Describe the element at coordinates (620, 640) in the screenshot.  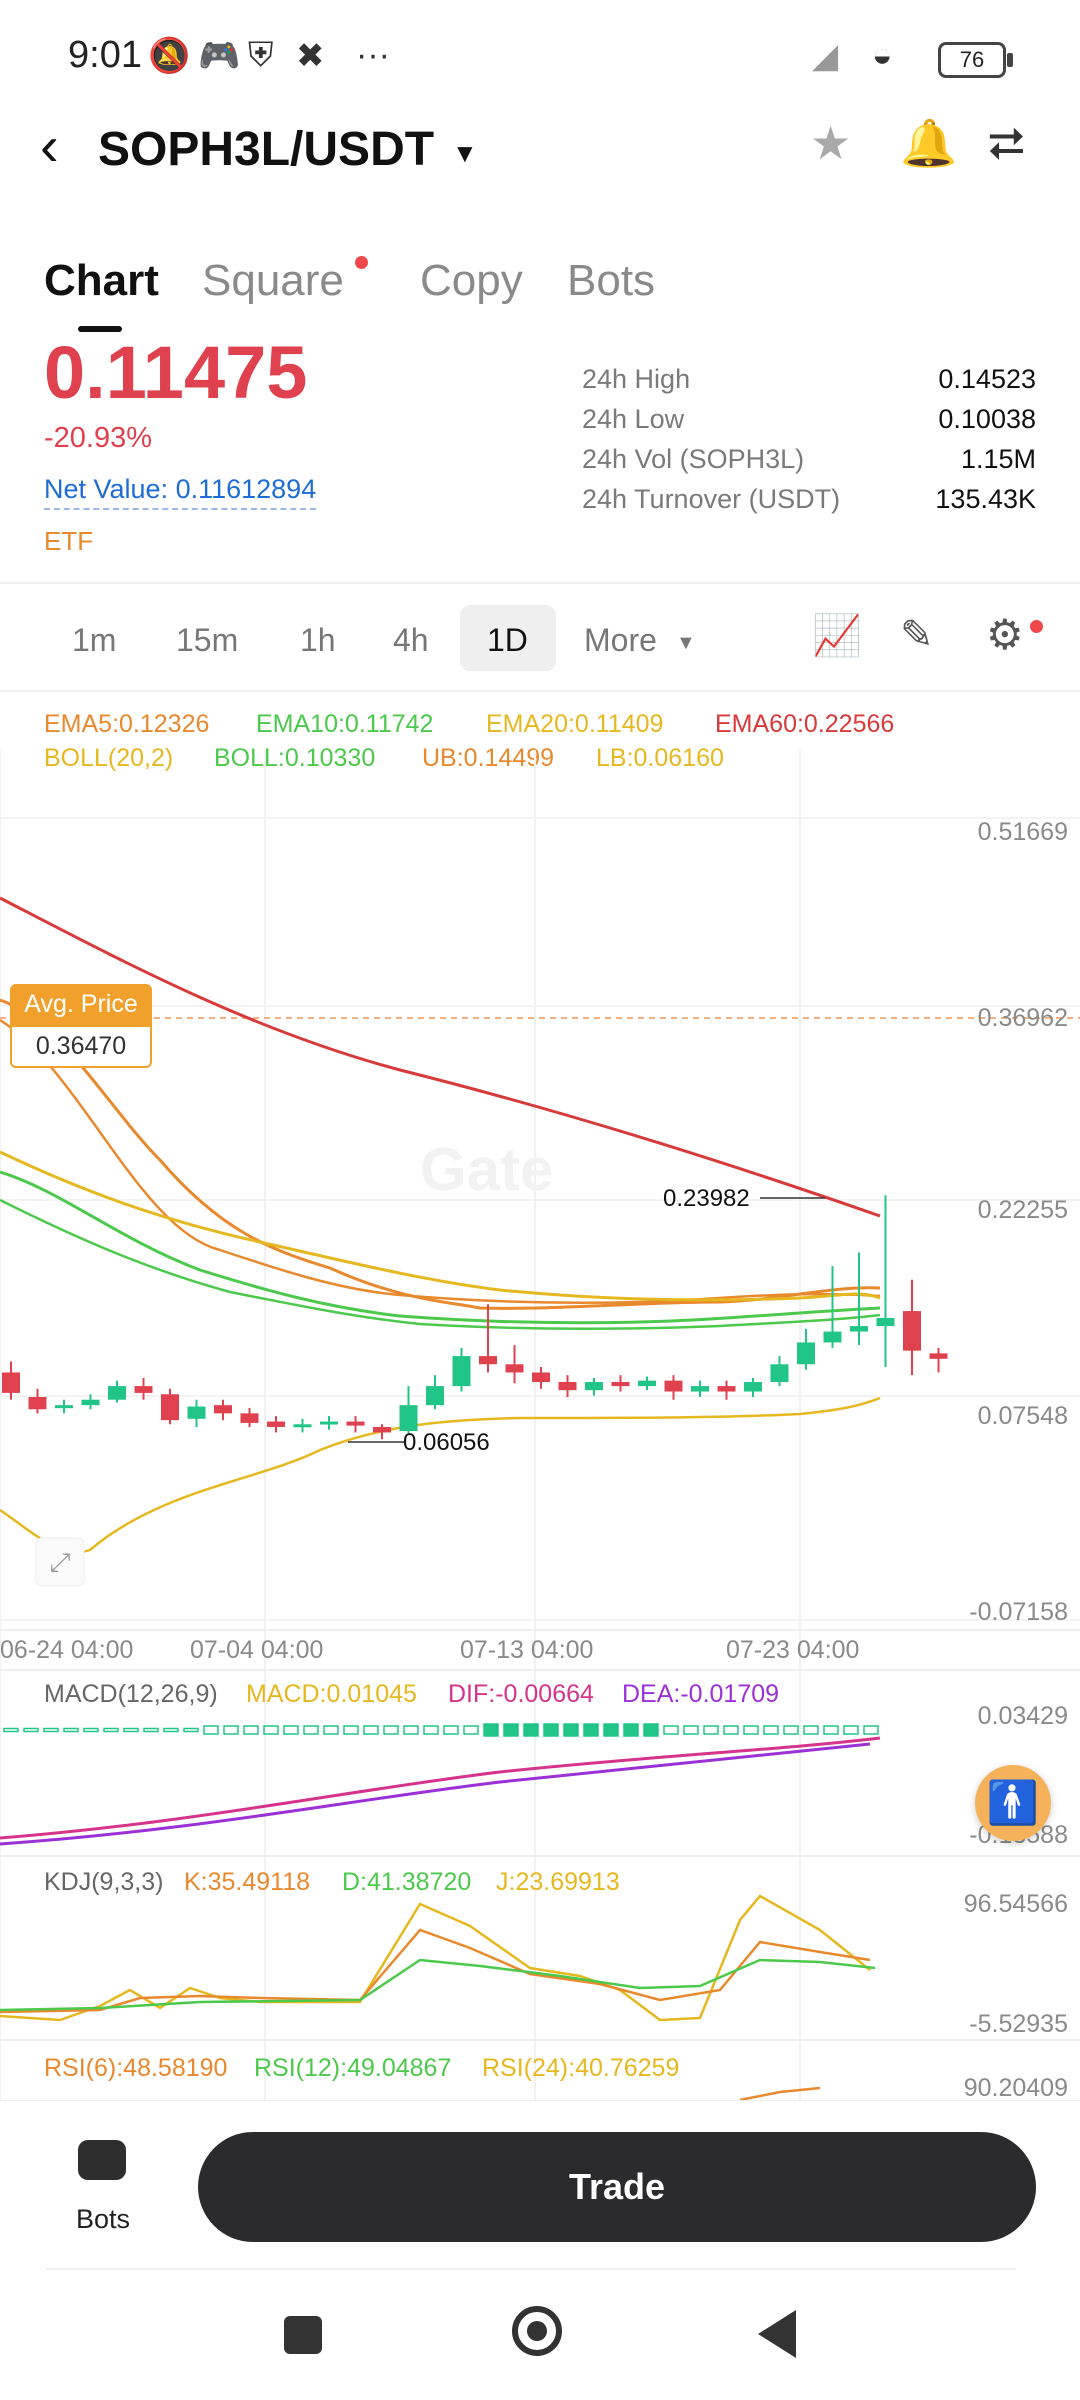
I see `timeframe-more: More` at that location.